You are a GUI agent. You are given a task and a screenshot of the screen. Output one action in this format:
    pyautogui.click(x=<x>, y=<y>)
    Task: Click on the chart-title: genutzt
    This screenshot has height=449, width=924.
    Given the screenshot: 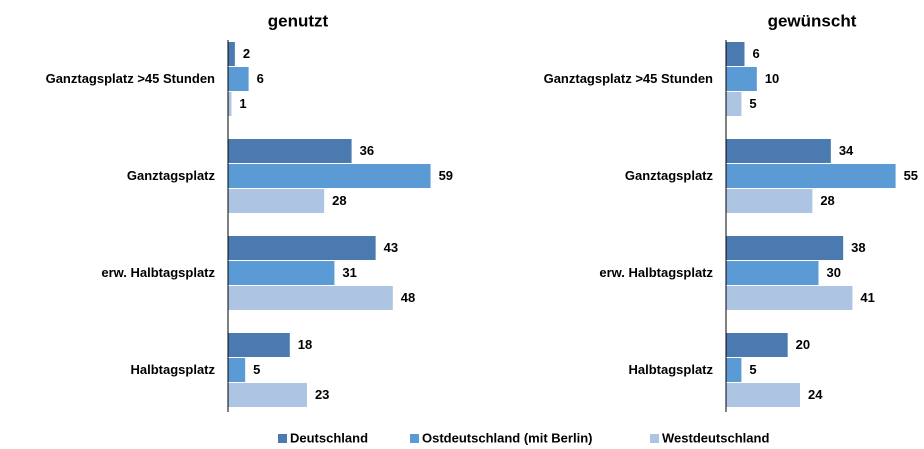 What is the action you would take?
    pyautogui.click(x=298, y=20)
    